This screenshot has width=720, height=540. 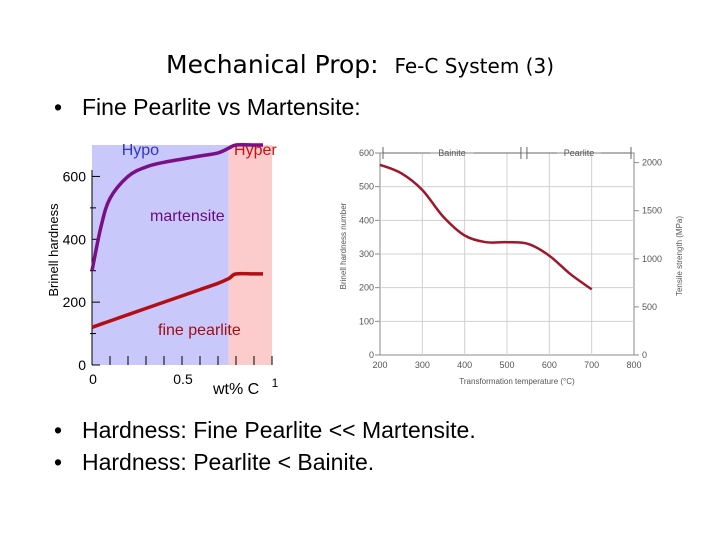 I want to click on bullet-top: • Fine Pearlite vs Martensite:, so click(x=207, y=107).